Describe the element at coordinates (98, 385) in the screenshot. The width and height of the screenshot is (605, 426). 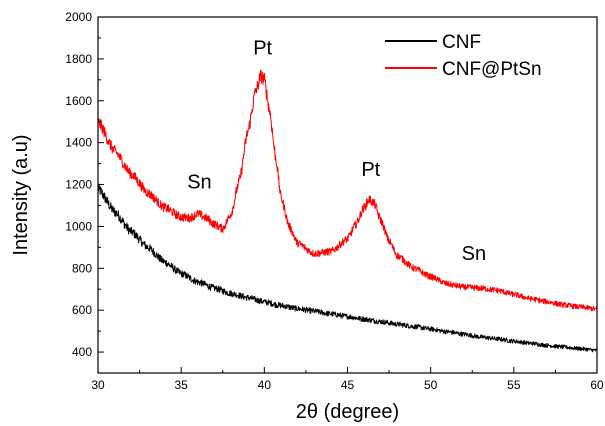
I see `x-tick-label: 30` at that location.